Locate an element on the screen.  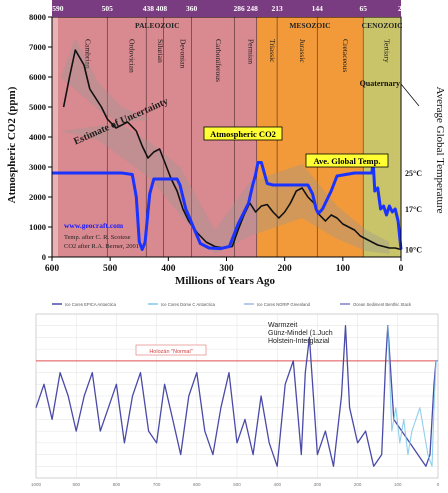
x-tick-label-2: 400 is located at coordinates (168, 269).